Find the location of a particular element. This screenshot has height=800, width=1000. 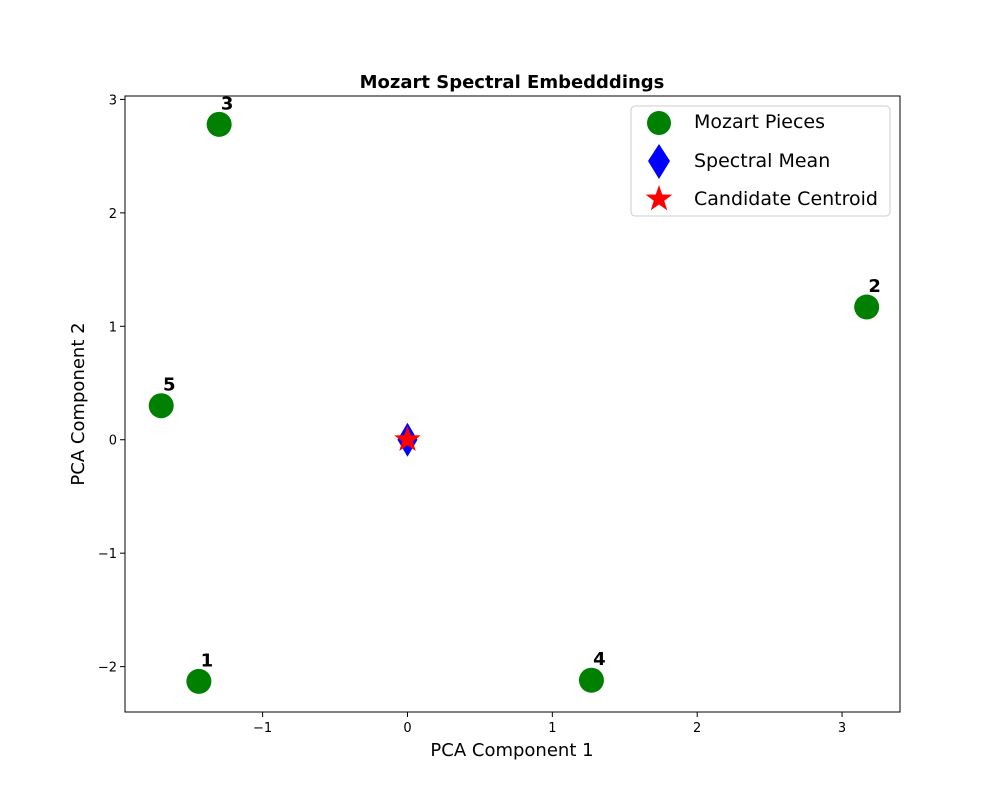

y-tick-label: 0 is located at coordinates (113, 441).